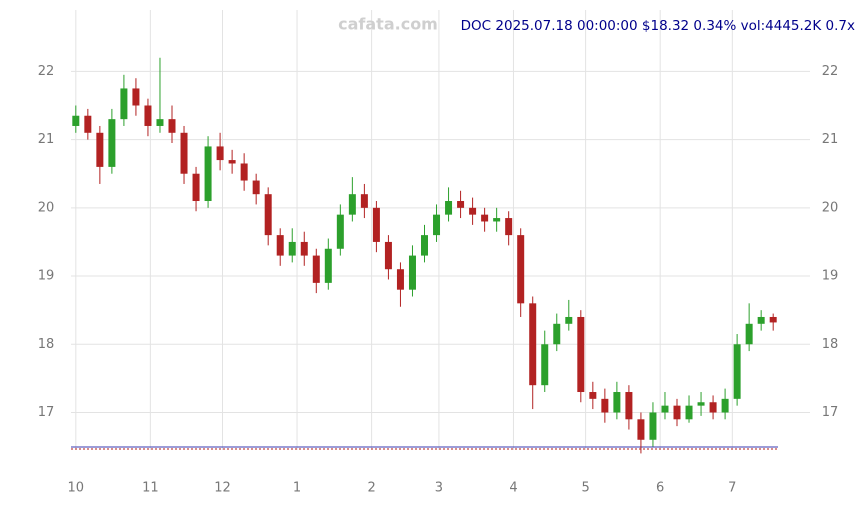  I want to click on y-tick-label-right: 20, so click(830, 207).